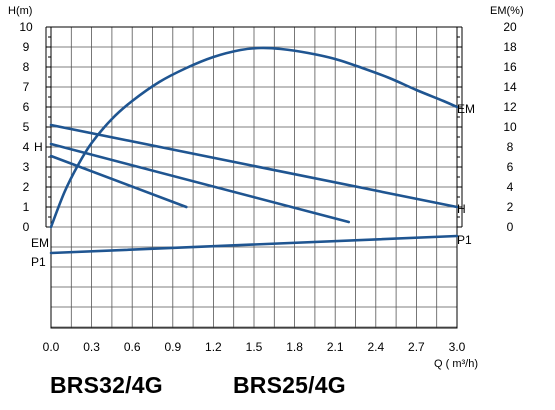 This screenshot has height=410, width=555. What do you see at coordinates (26, 187) in the screenshot?
I see `y-left-tick-label: 2` at bounding box center [26, 187].